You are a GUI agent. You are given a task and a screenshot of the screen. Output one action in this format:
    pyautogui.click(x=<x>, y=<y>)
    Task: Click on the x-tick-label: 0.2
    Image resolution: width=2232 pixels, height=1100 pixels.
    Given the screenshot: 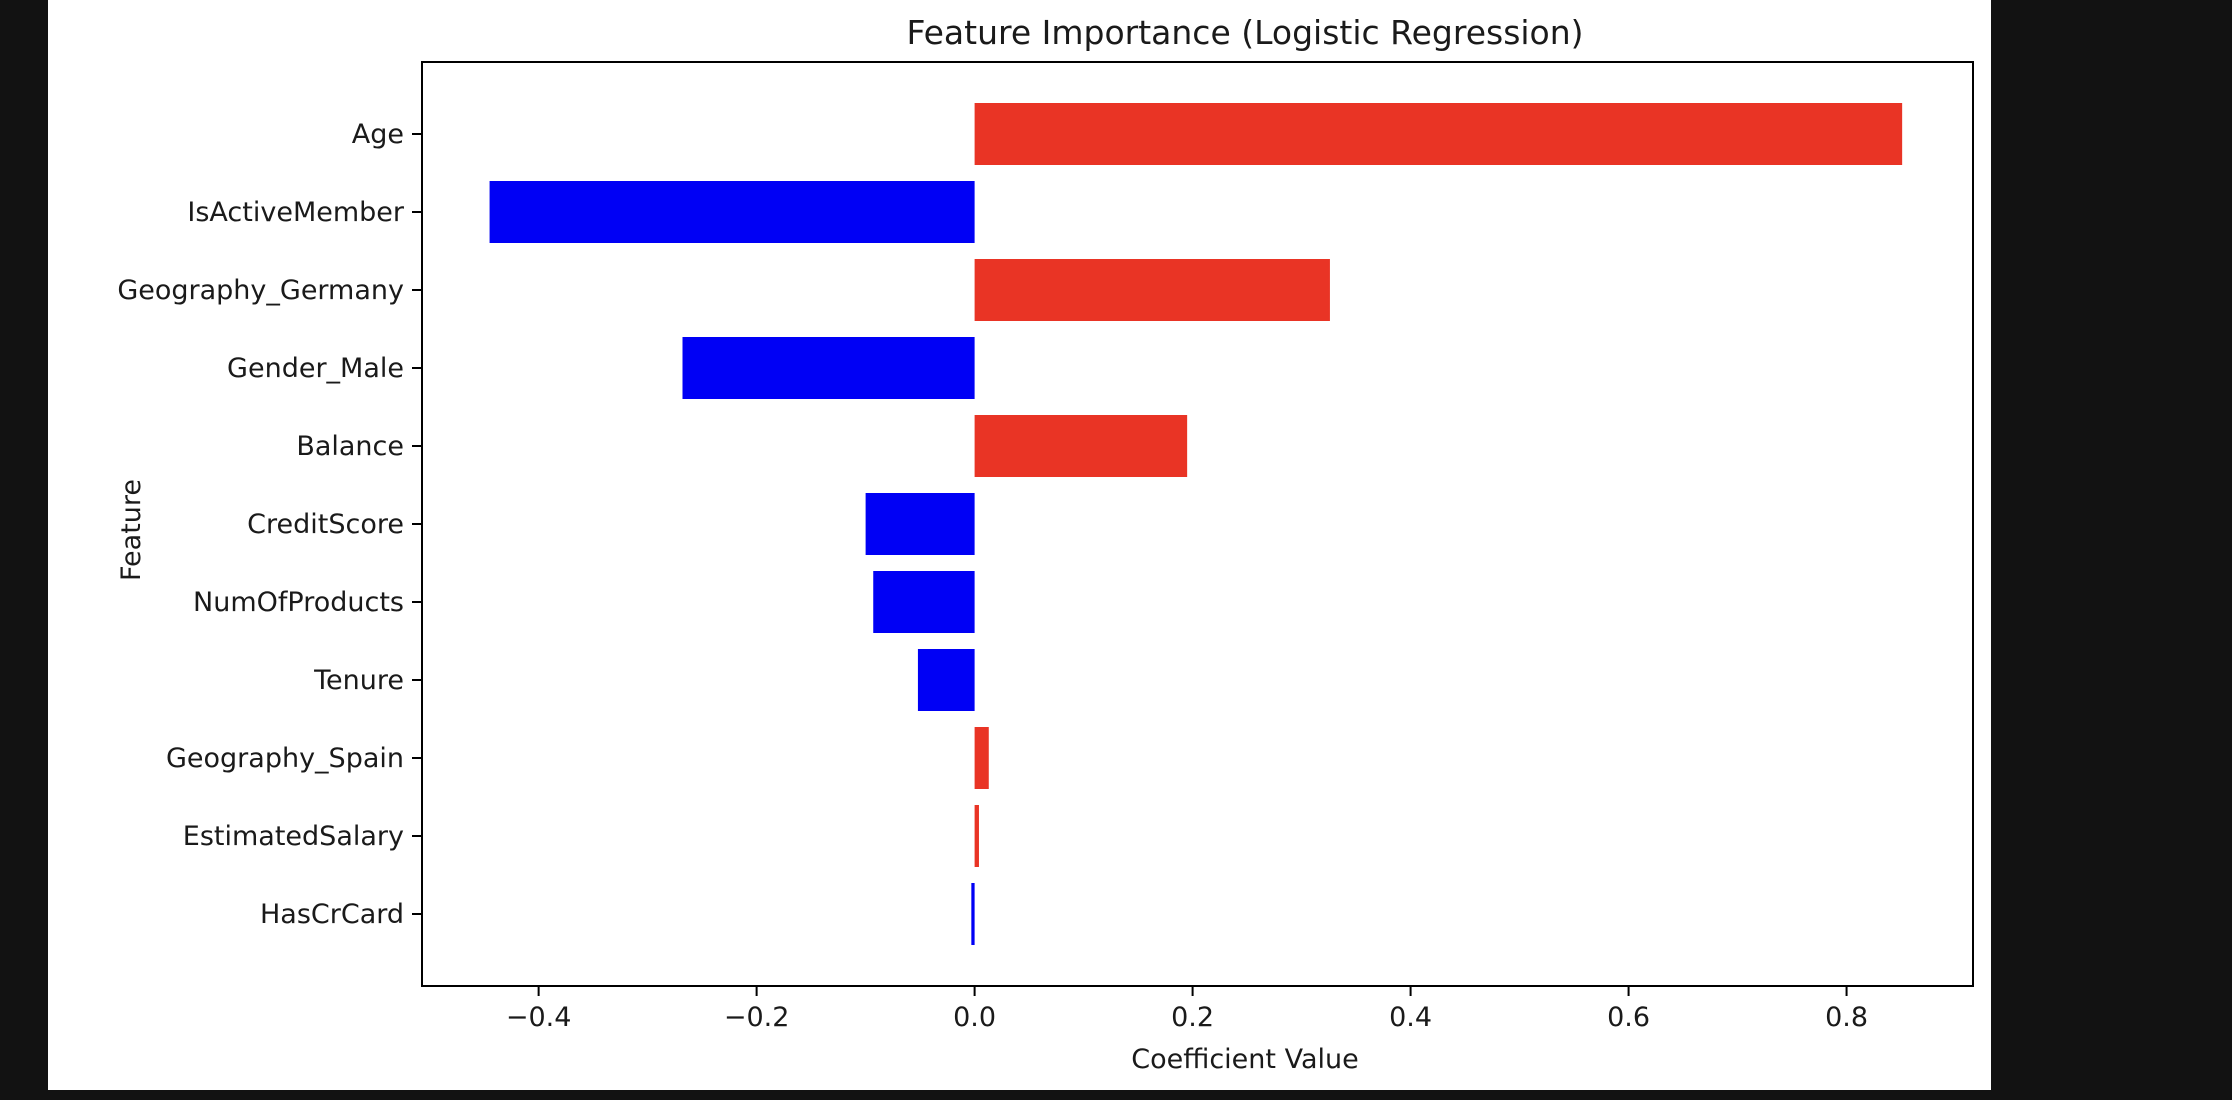 What is the action you would take?
    pyautogui.click(x=1192, y=1017)
    